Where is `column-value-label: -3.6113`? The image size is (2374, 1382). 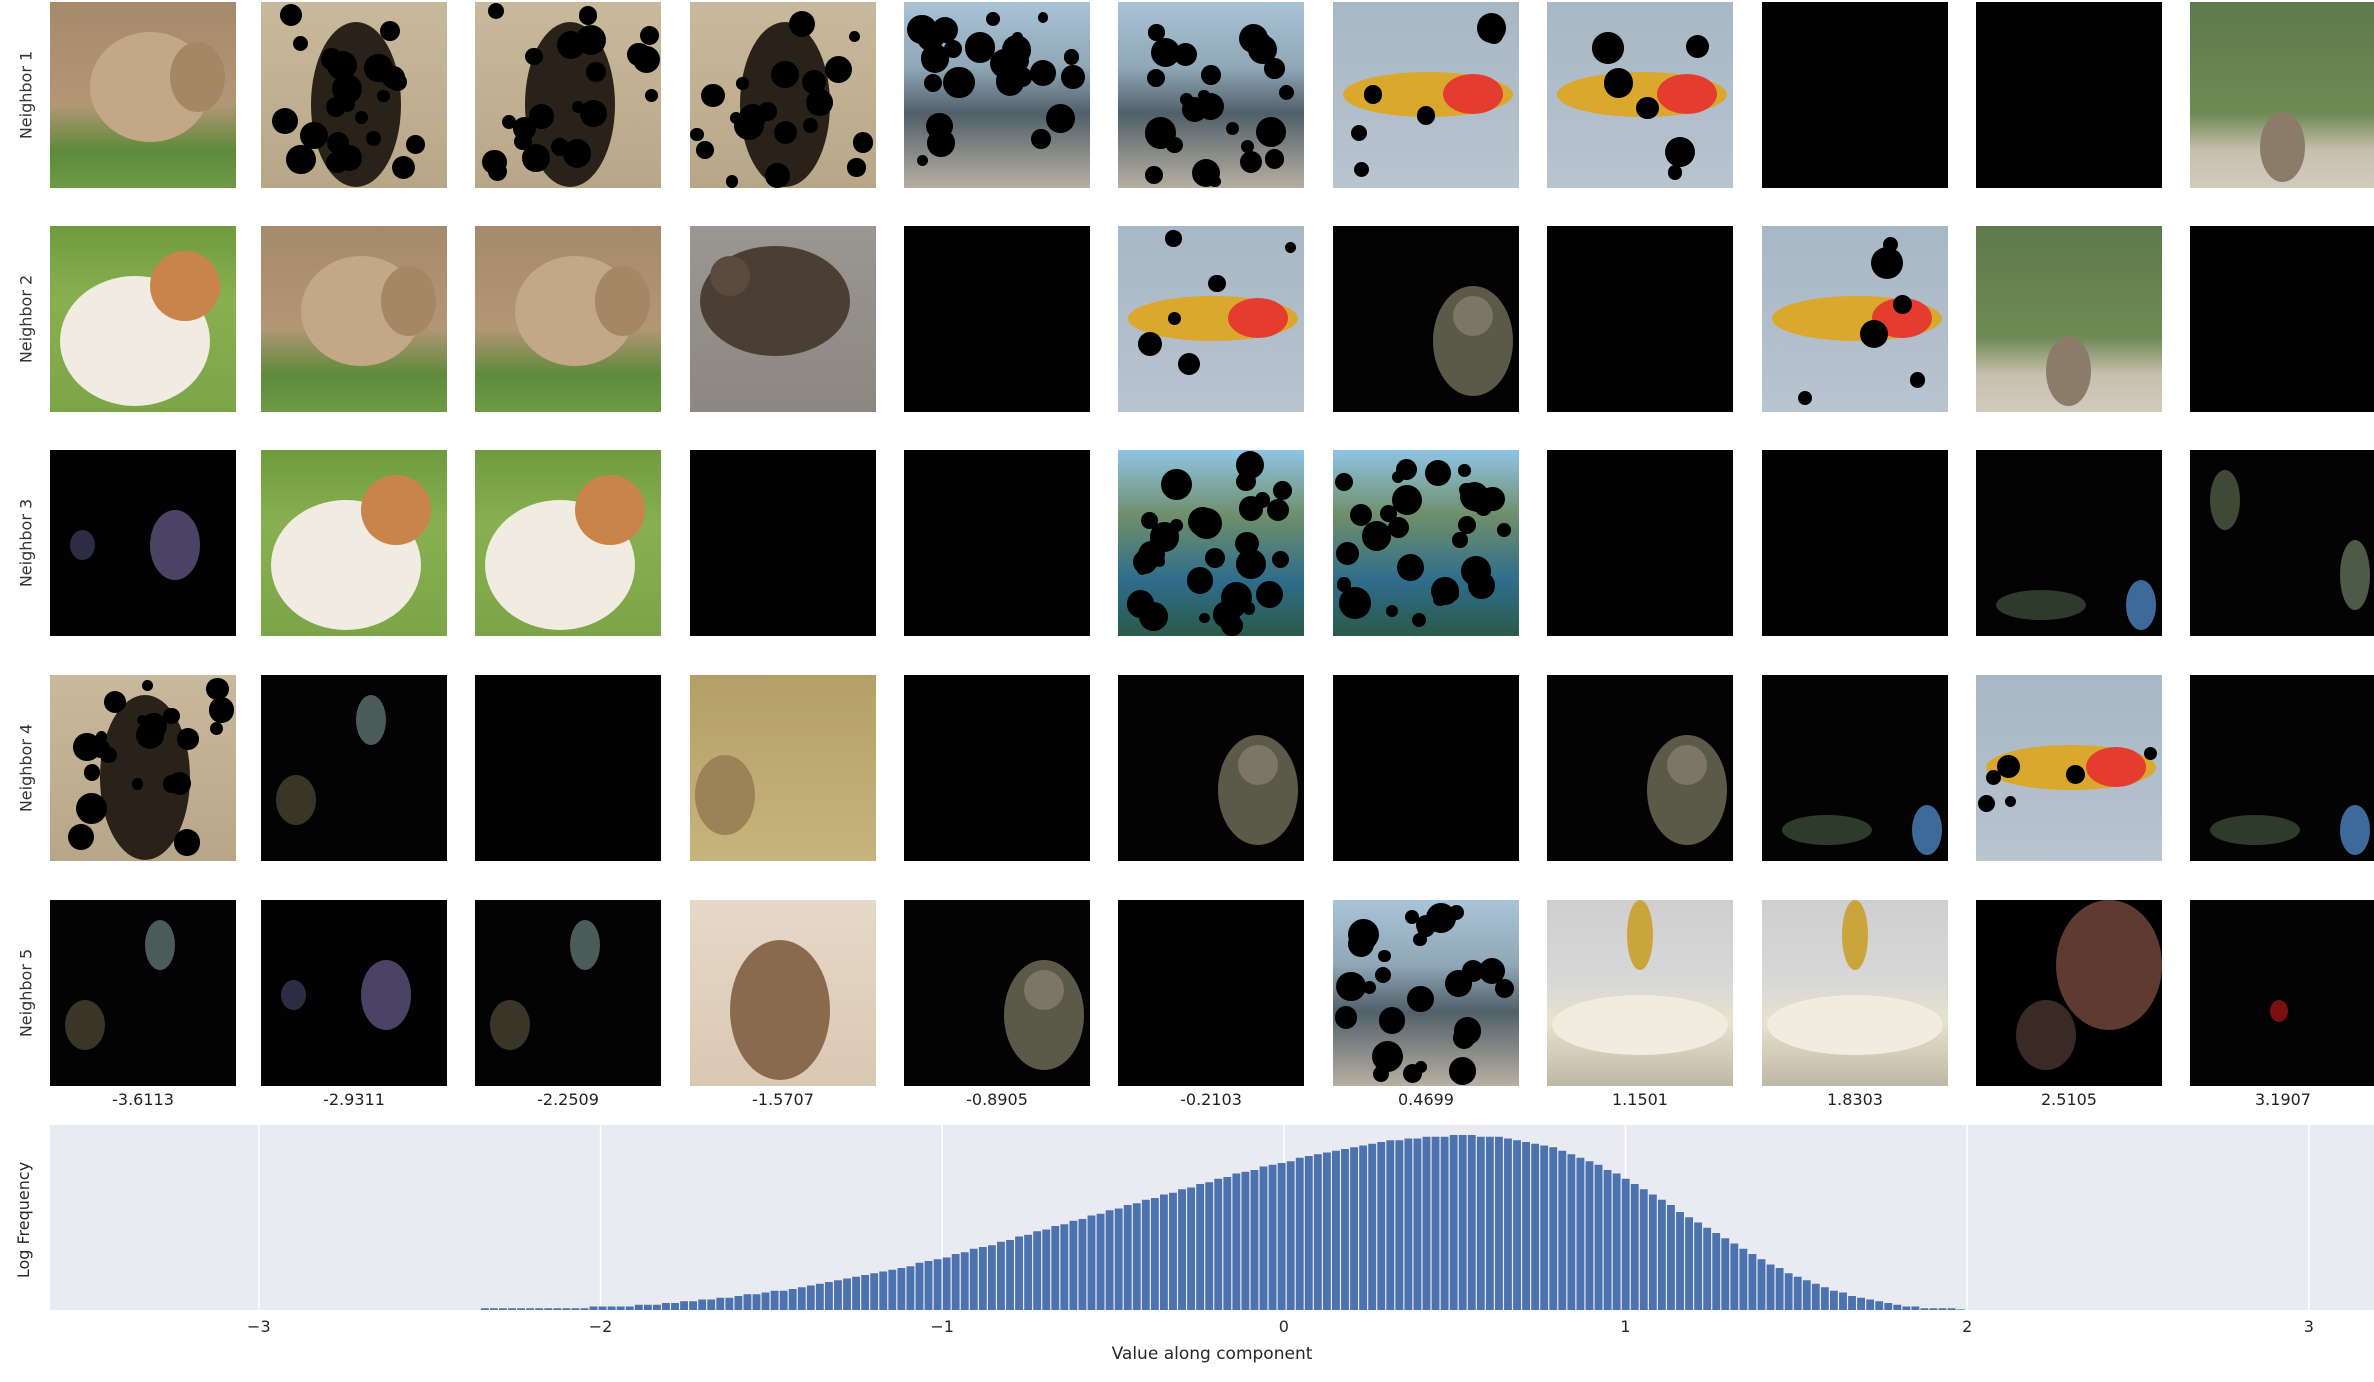 column-value-label: -3.6113 is located at coordinates (143, 1099).